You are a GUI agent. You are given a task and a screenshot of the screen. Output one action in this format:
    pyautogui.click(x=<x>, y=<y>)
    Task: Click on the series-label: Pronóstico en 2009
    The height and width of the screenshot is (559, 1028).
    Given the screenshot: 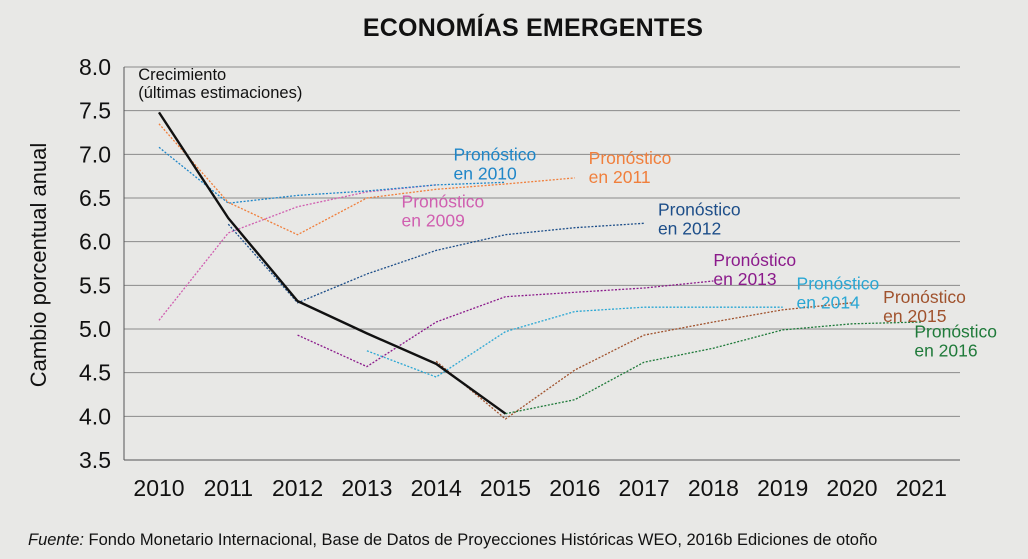 What is the action you would take?
    pyautogui.click(x=443, y=211)
    